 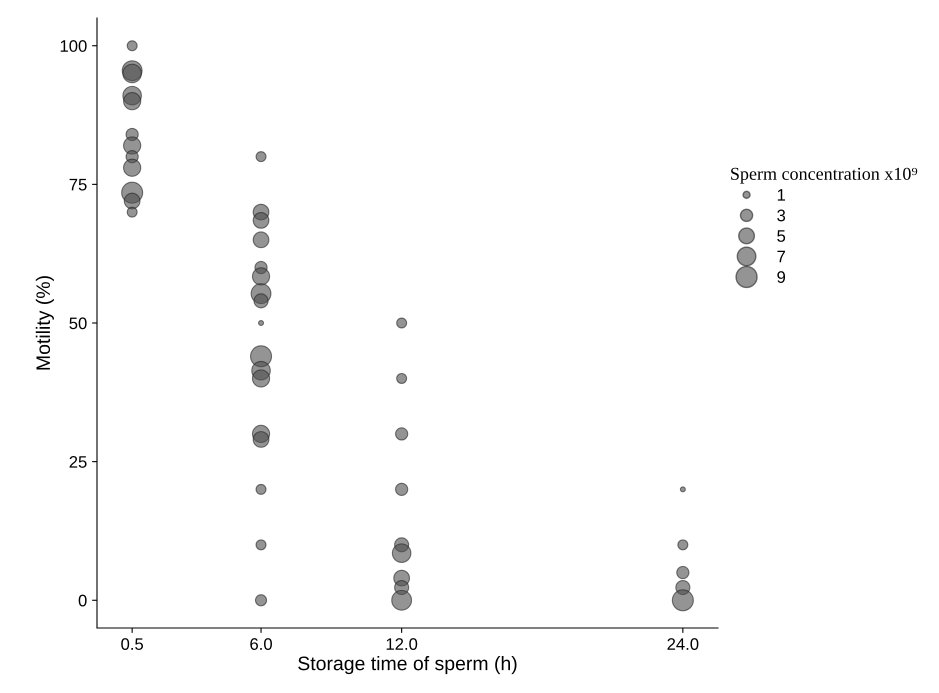 What do you see at coordinates (82, 600) in the screenshot?
I see `y-tick-label: 0` at bounding box center [82, 600].